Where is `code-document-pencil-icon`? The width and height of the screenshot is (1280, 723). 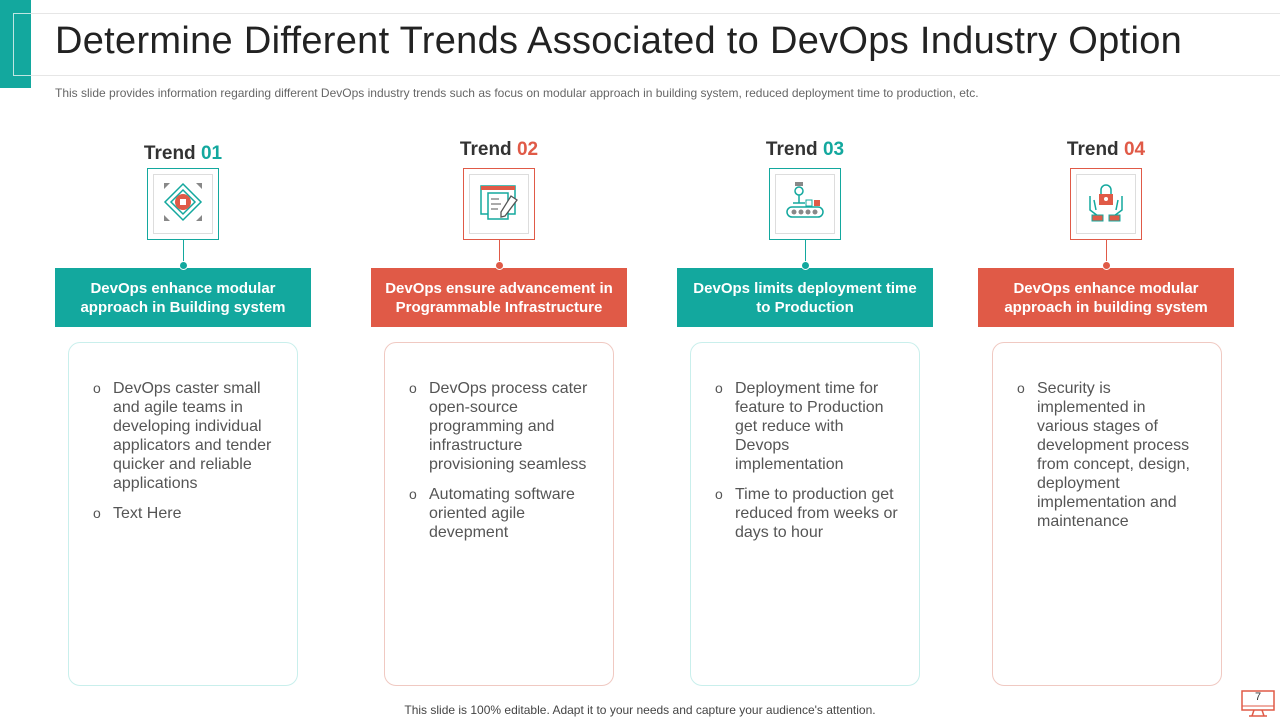
code-document-pencil-icon is located at coordinates (499, 204).